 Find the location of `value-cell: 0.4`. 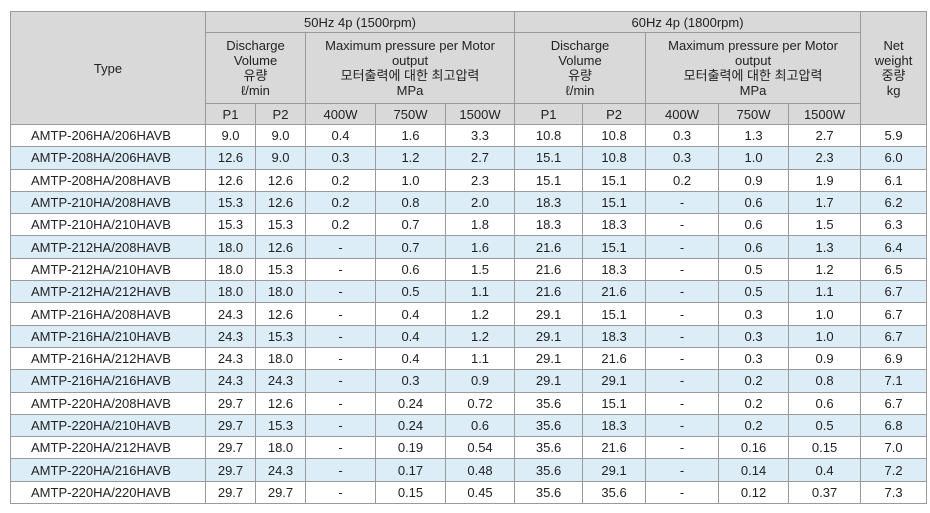

value-cell: 0.4 is located at coordinates (410, 314).